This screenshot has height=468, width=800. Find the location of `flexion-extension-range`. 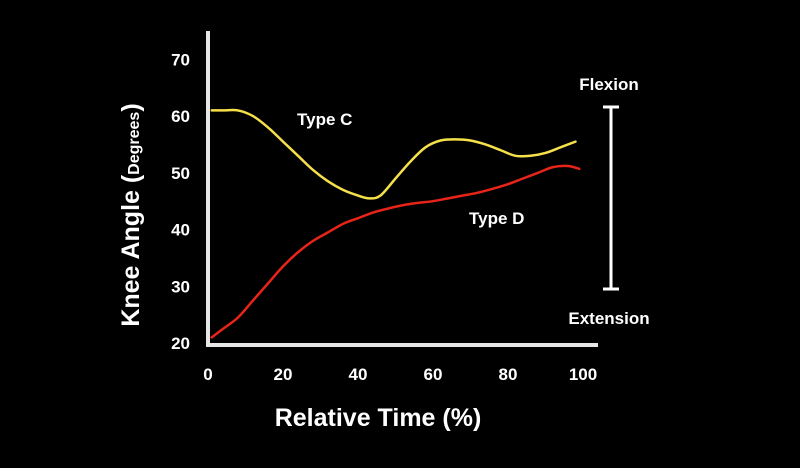

flexion-extension-range is located at coordinates (611, 198).